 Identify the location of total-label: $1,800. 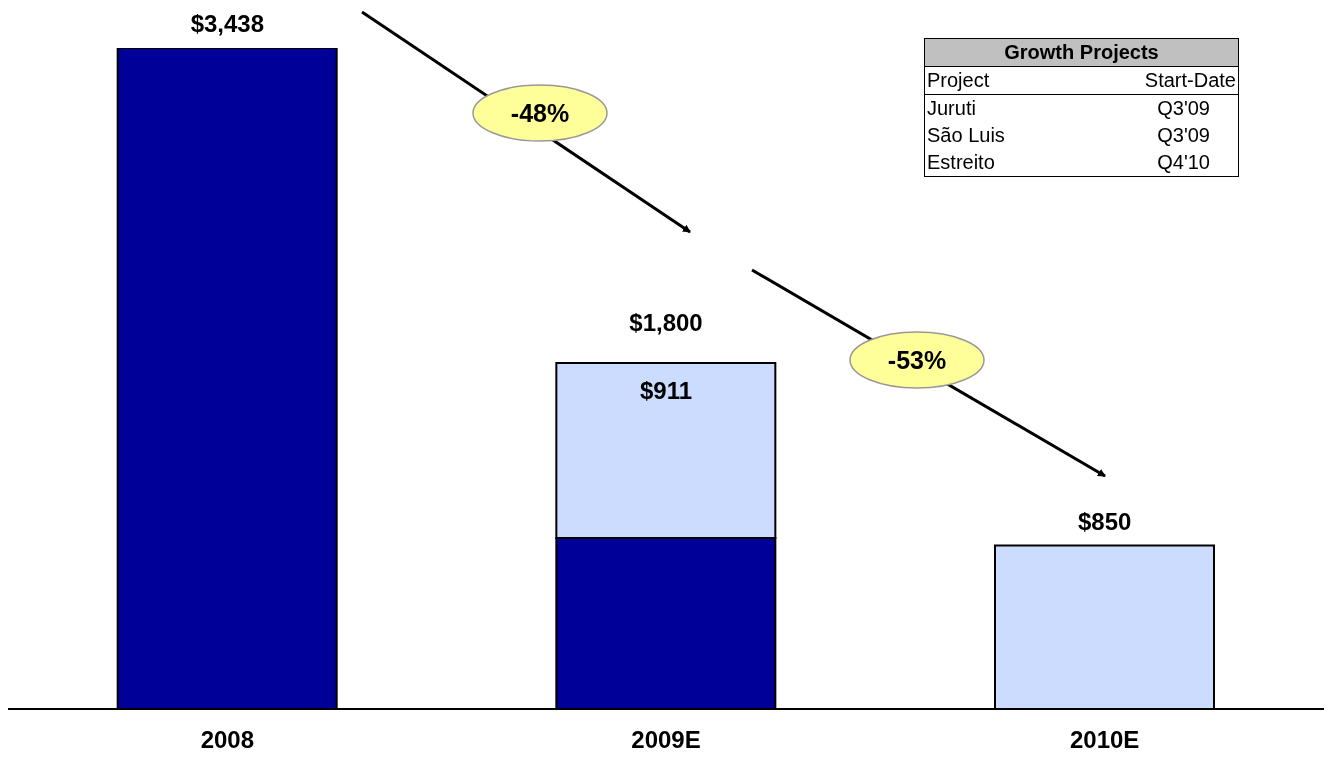
(666, 322).